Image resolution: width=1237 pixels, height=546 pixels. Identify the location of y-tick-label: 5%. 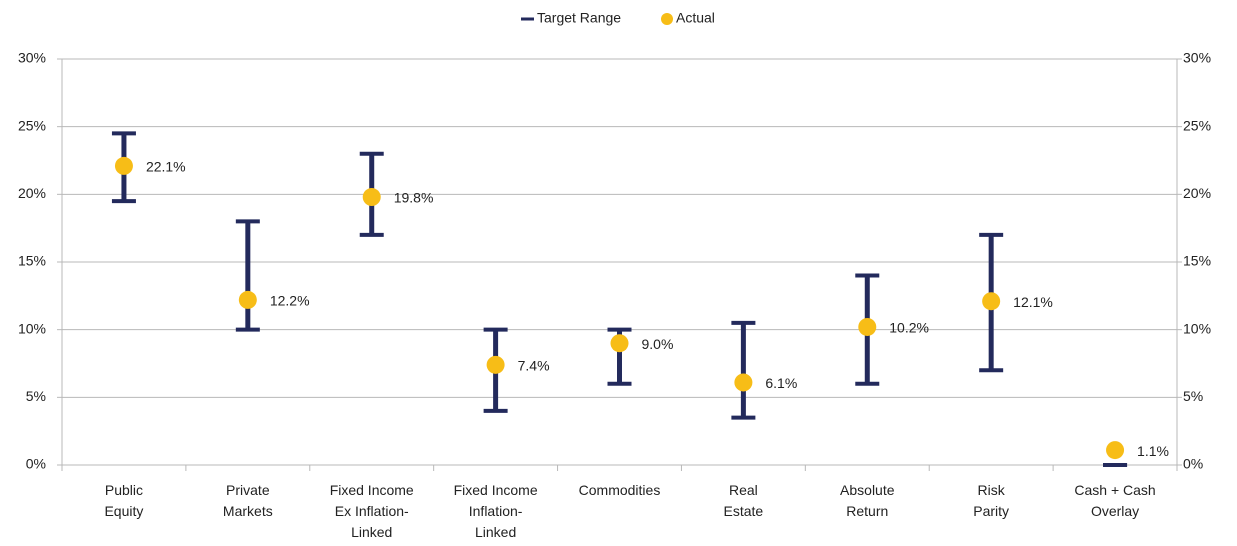
(36, 396).